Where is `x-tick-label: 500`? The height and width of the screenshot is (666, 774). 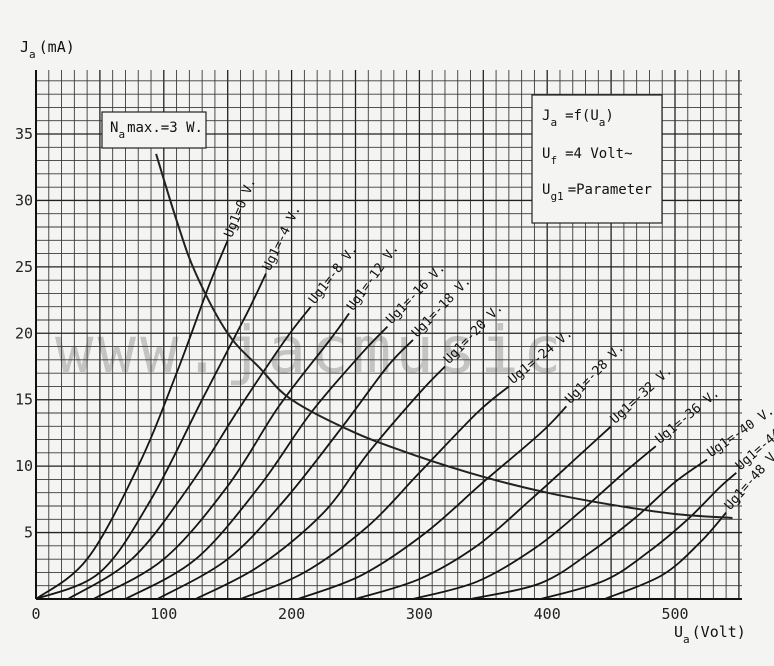 x-tick-label: 500 is located at coordinates (674, 614).